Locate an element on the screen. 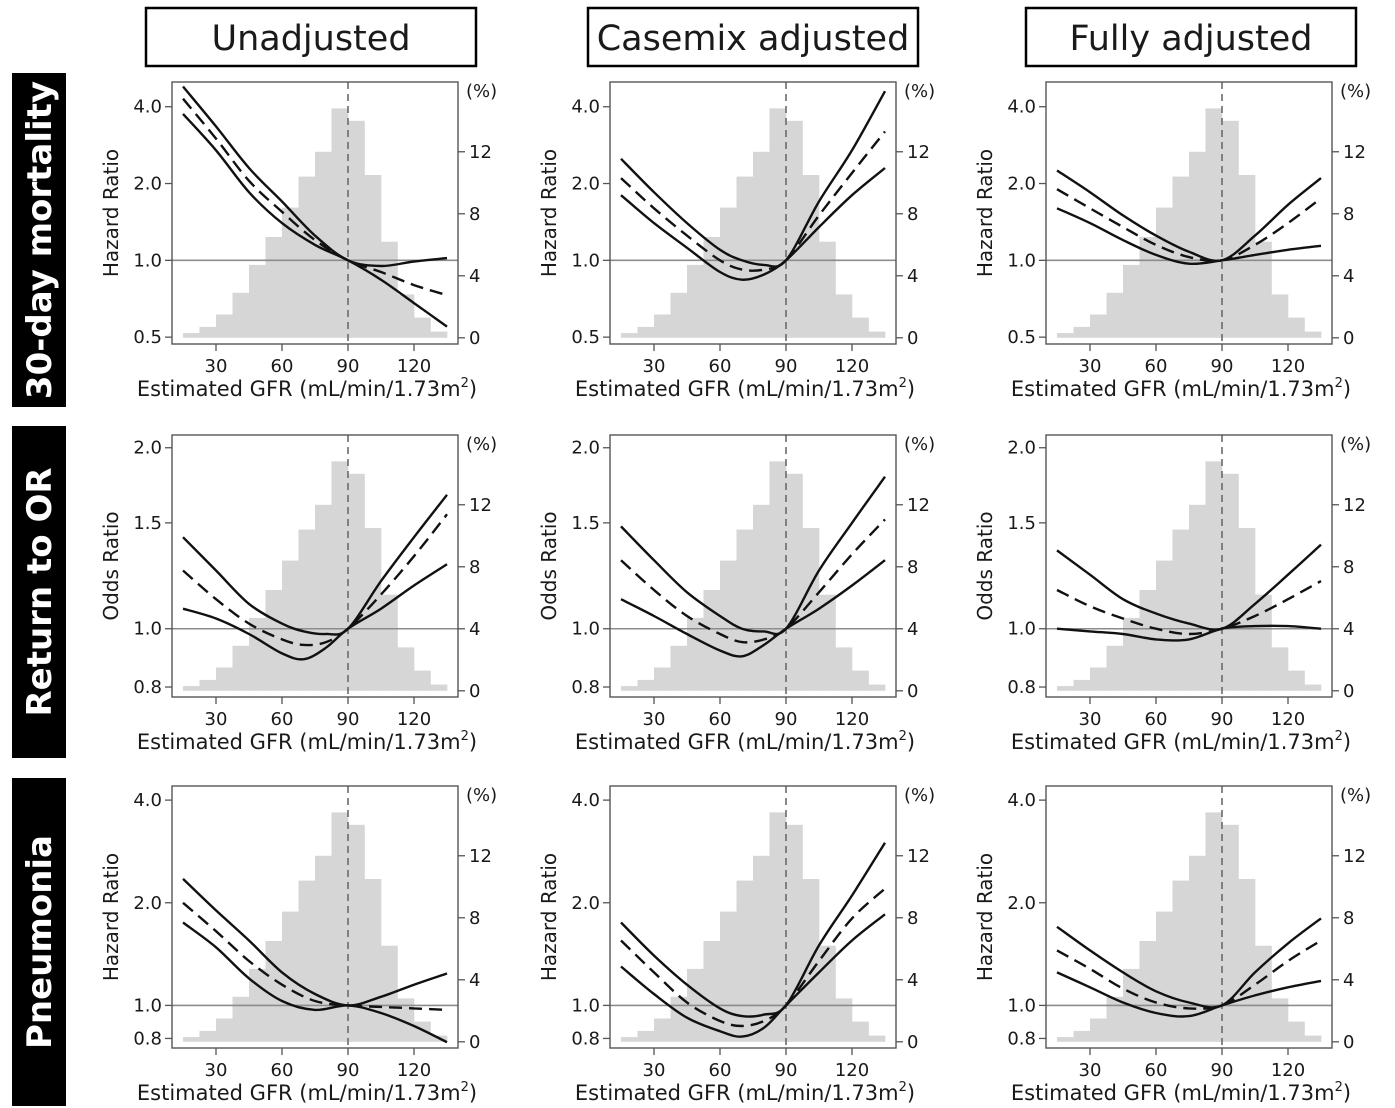  row-labels: 30-day mortality Return to OR Pneumonia is located at coordinates (39, 589).